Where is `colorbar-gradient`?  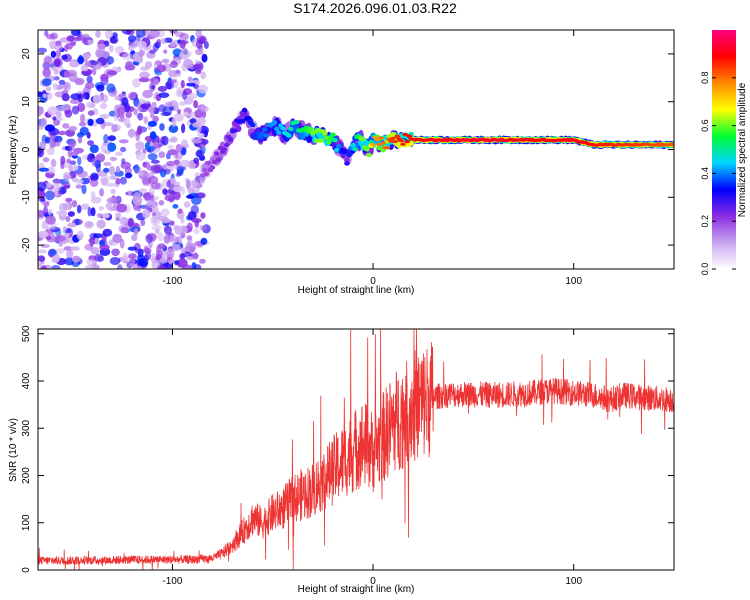
colorbar-gradient is located at coordinates (724, 149).